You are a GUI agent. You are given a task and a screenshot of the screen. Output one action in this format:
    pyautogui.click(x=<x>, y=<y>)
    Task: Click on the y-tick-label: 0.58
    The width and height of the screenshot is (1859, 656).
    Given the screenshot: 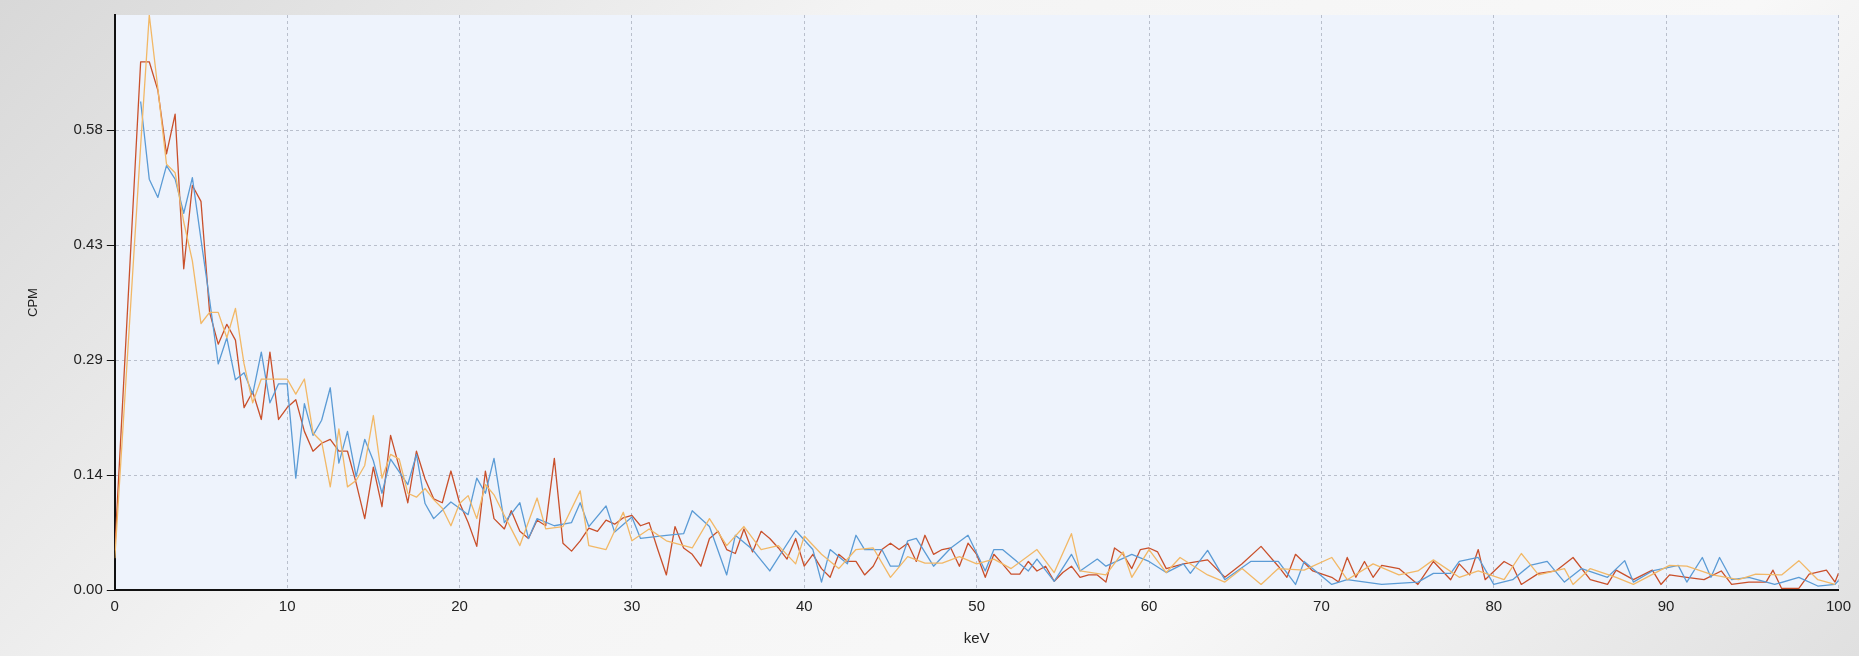 What is the action you would take?
    pyautogui.click(x=88, y=129)
    